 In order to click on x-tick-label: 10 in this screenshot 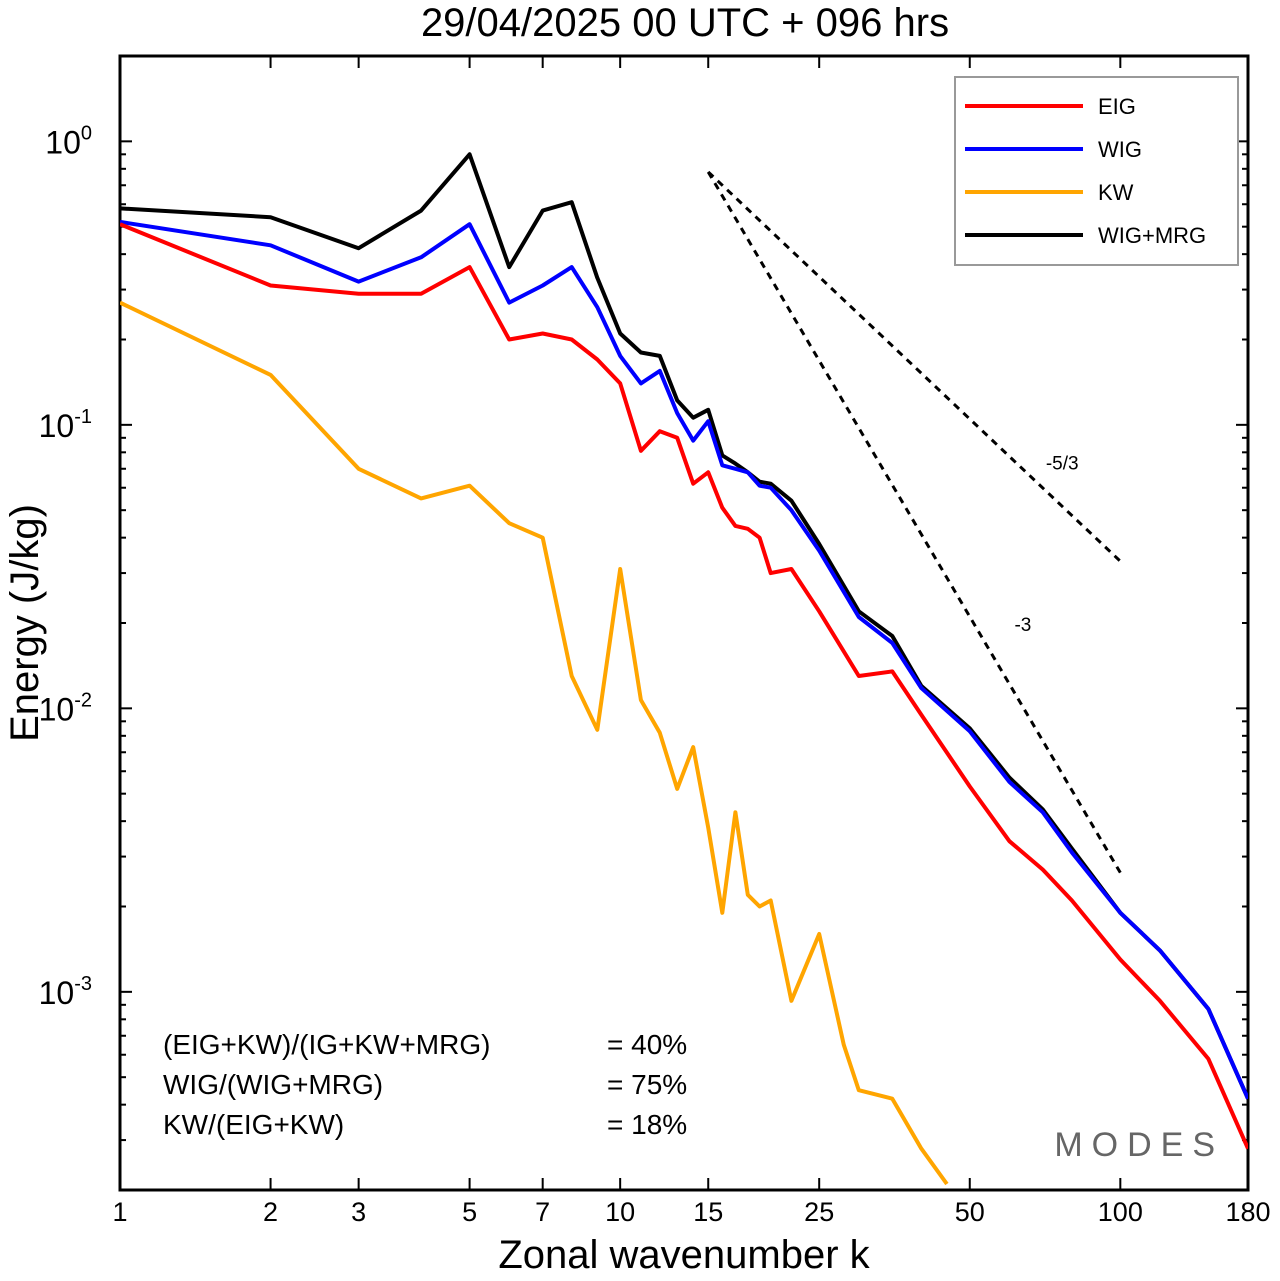, I will do `click(620, 1212)`.